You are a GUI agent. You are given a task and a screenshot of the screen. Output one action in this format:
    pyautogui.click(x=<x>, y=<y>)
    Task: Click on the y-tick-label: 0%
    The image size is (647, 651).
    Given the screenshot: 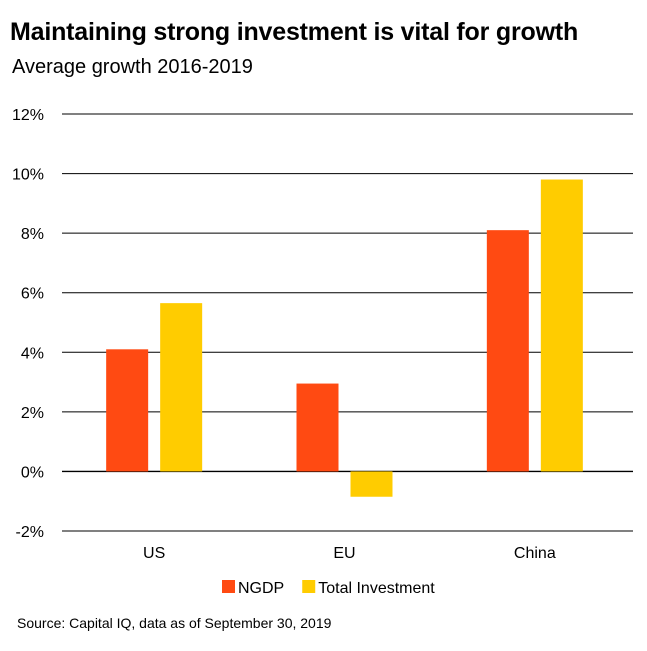 What is the action you would take?
    pyautogui.click(x=32, y=472)
    